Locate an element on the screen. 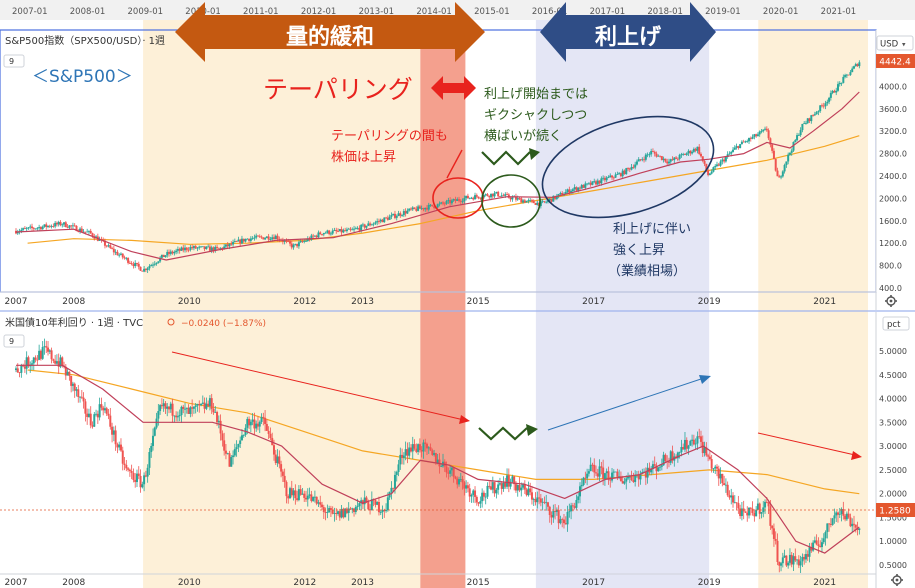 The width and height of the screenshot is (915, 588). top-date-label: 2007-01 is located at coordinates (30, 12).